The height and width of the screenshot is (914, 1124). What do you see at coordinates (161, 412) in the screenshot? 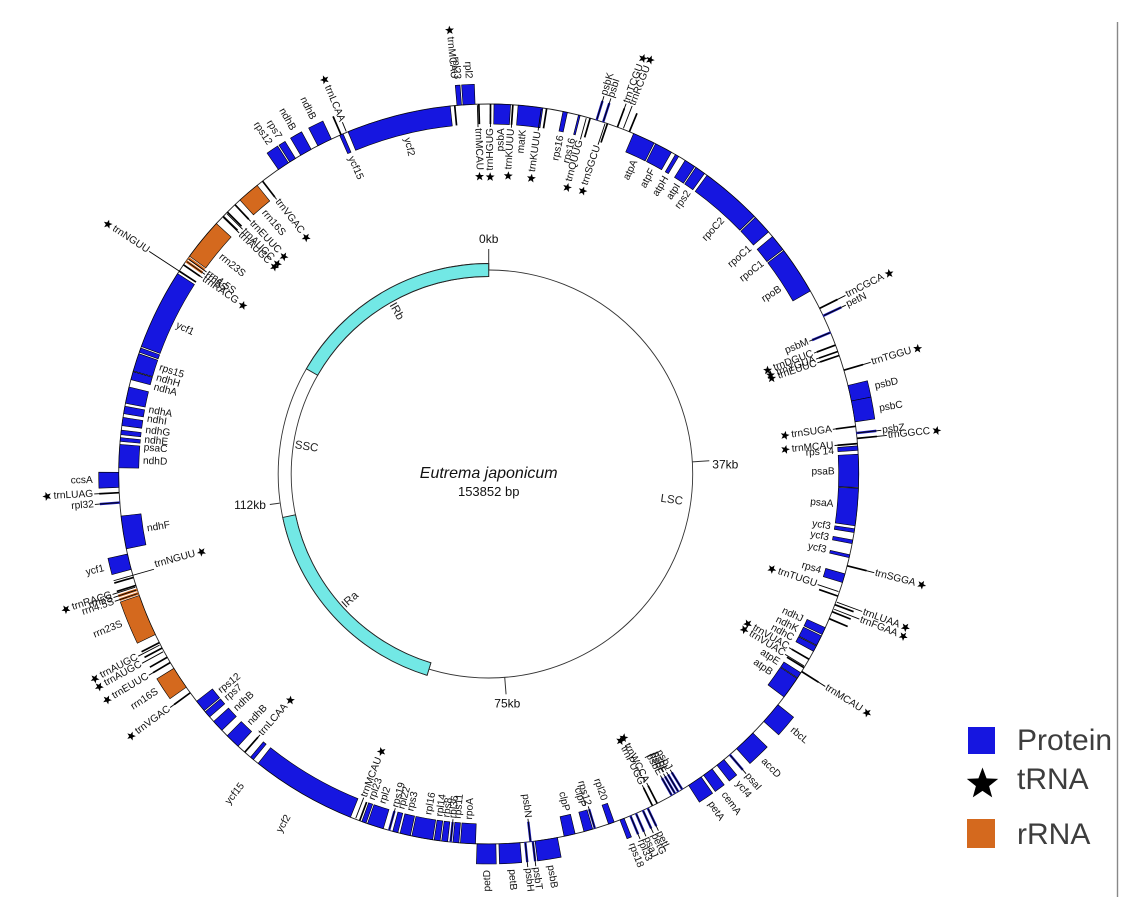
I see `svg-text: ndhA` at bounding box center [161, 412].